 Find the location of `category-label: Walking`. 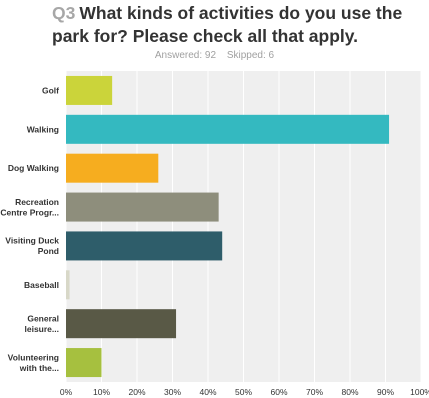

category-label: Walking is located at coordinates (43, 129).